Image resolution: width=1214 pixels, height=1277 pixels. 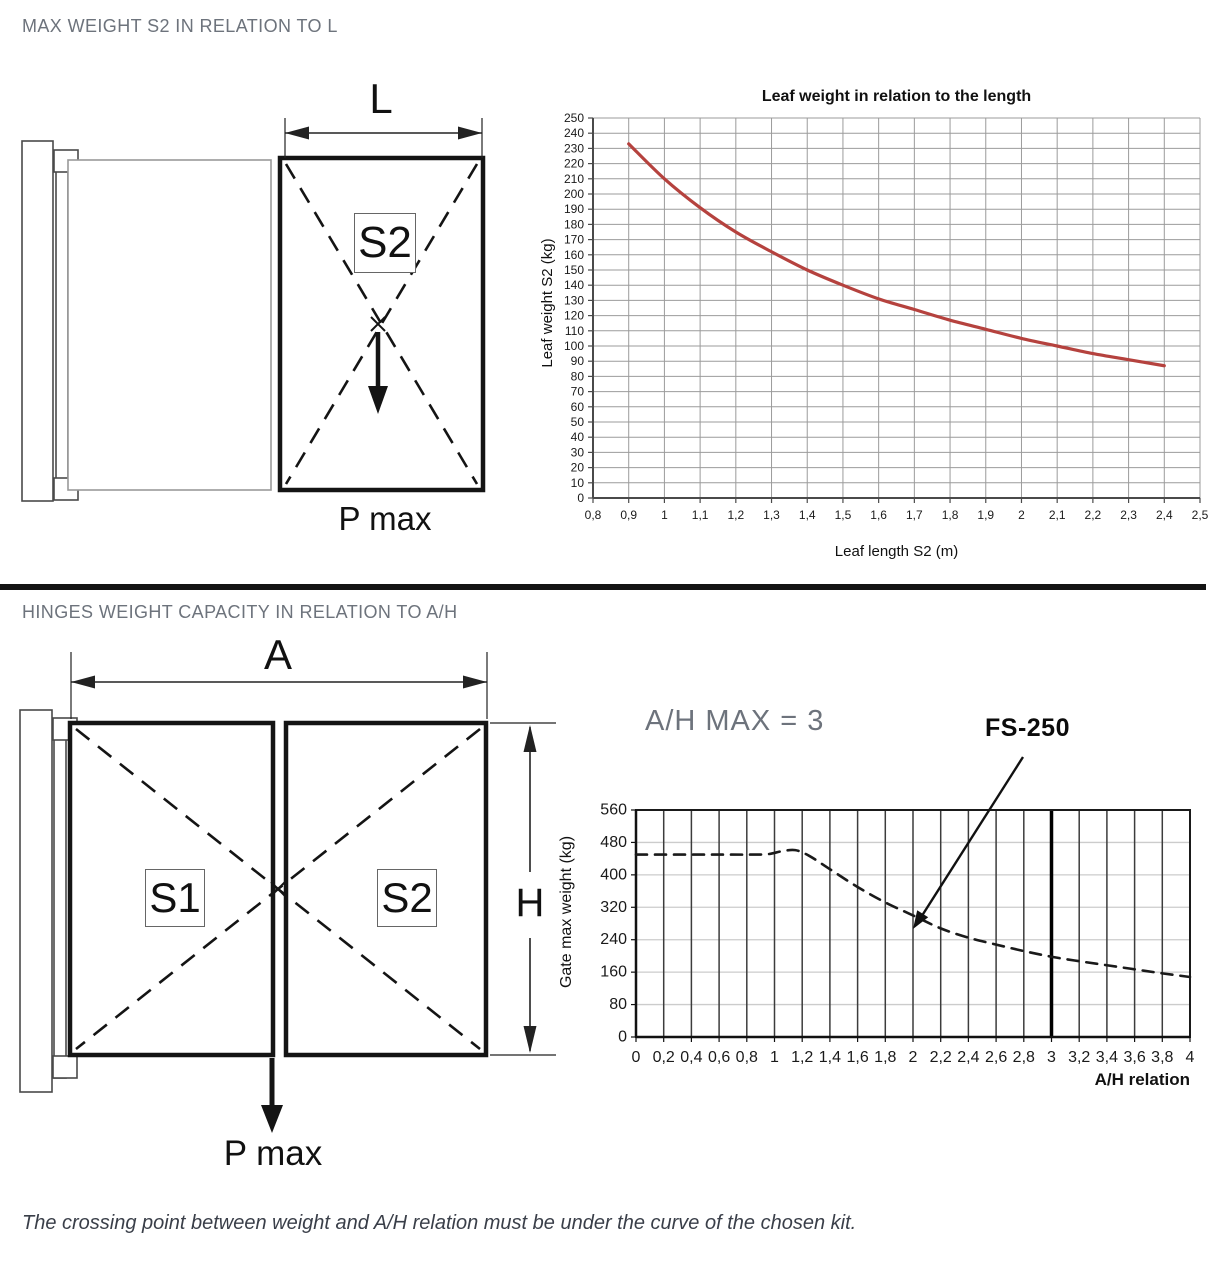 I want to click on svg-text: 1,3, so click(x=771, y=515).